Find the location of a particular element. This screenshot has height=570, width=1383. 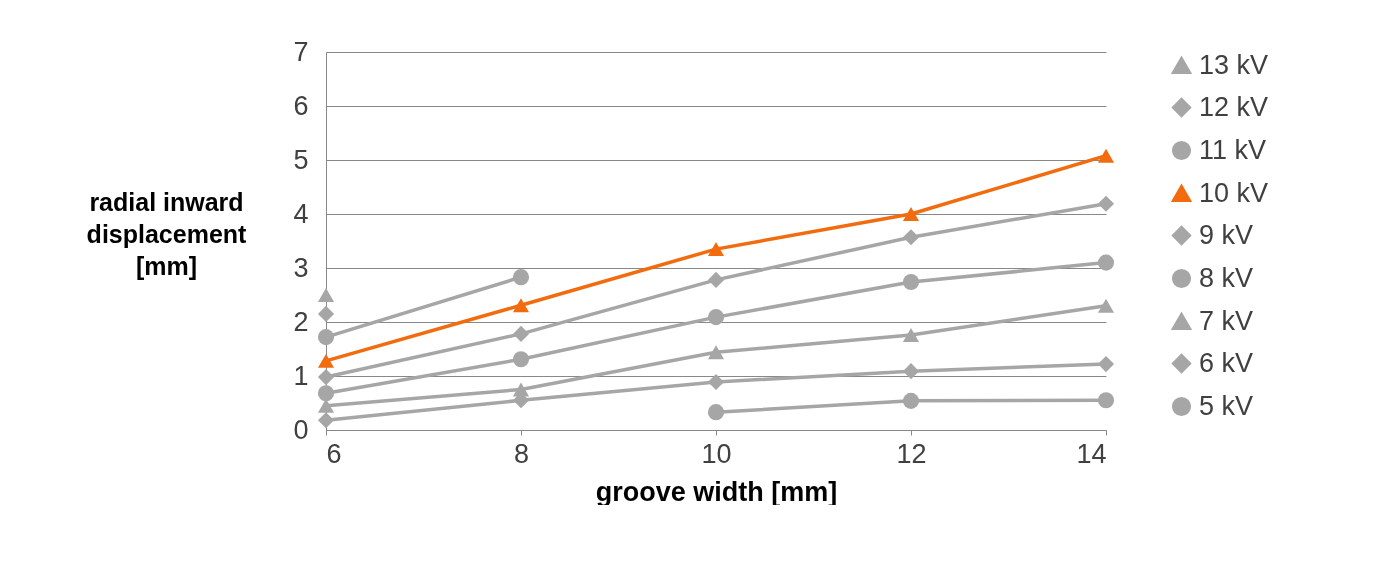

legend-label: 12 kV is located at coordinates (1234, 106).